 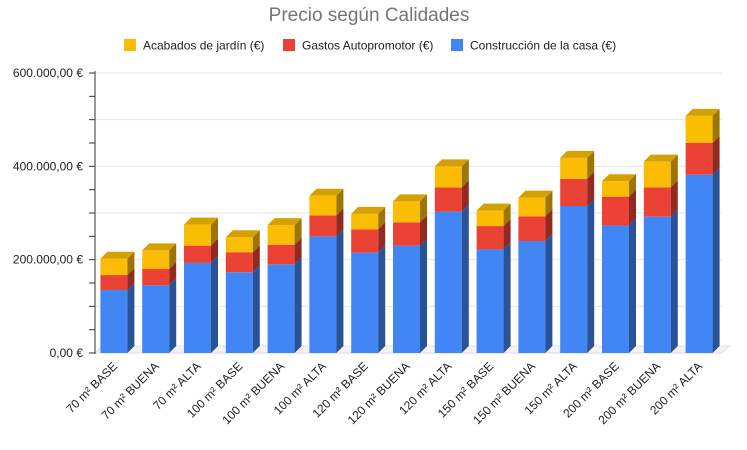 I want to click on legend-item: Acabados de jardín (€), so click(x=194, y=46).